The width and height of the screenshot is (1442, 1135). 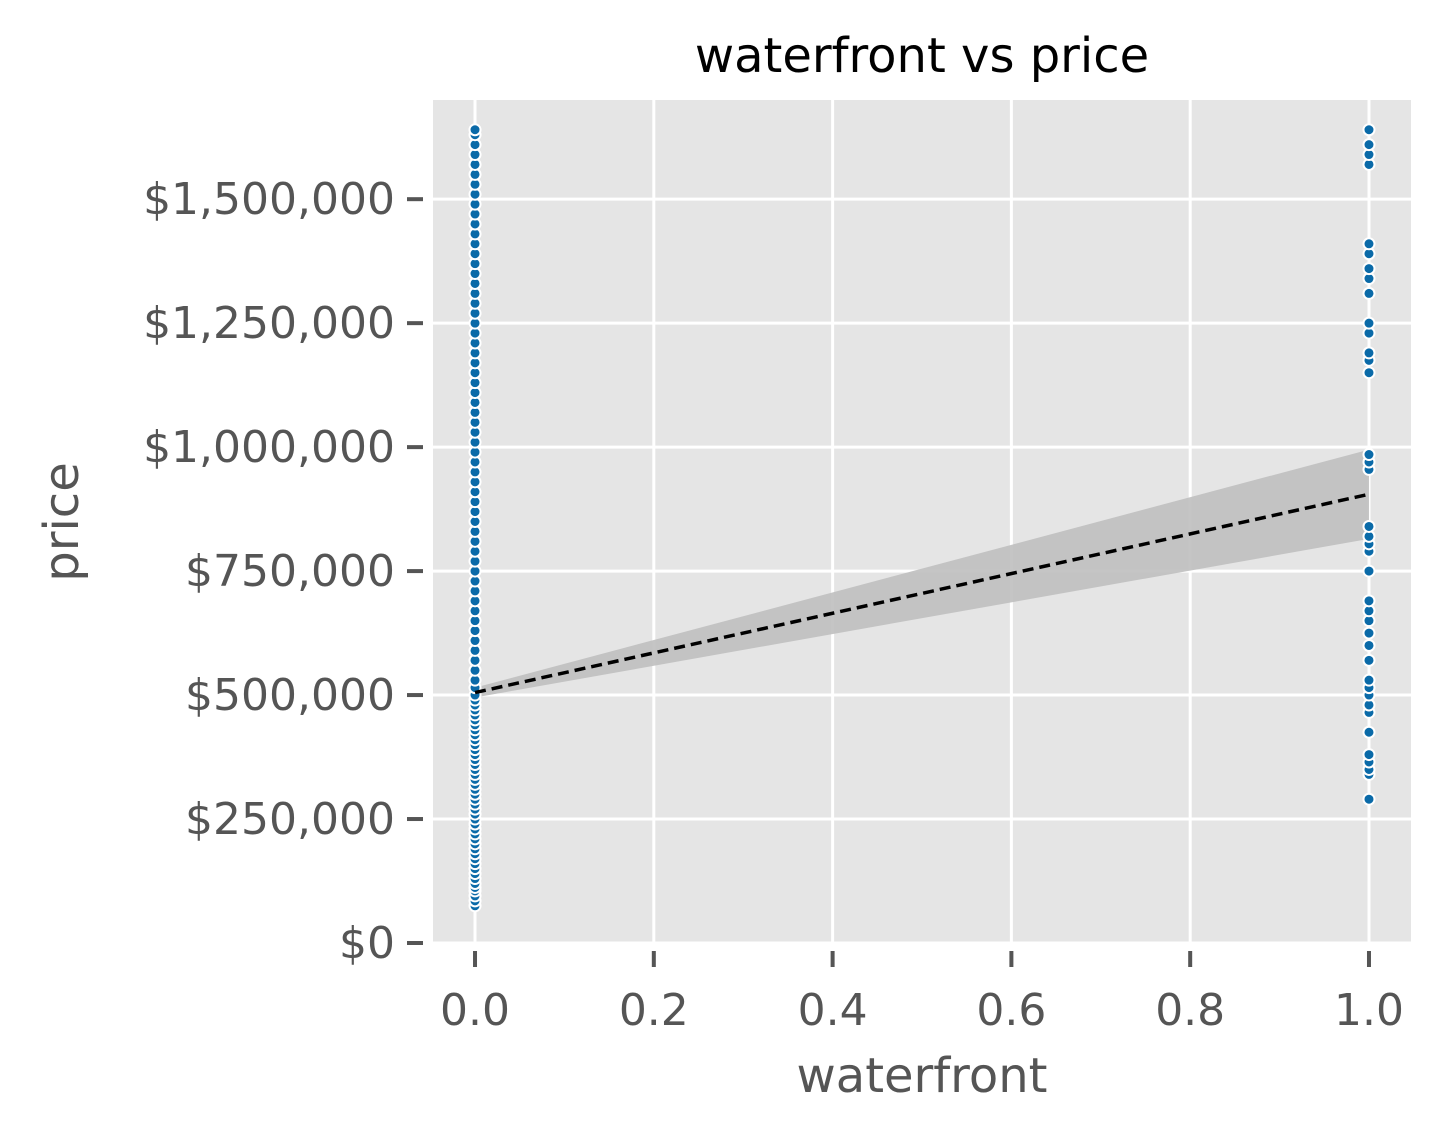 I want to click on y-tick-label: $1,500,000, so click(x=269, y=199).